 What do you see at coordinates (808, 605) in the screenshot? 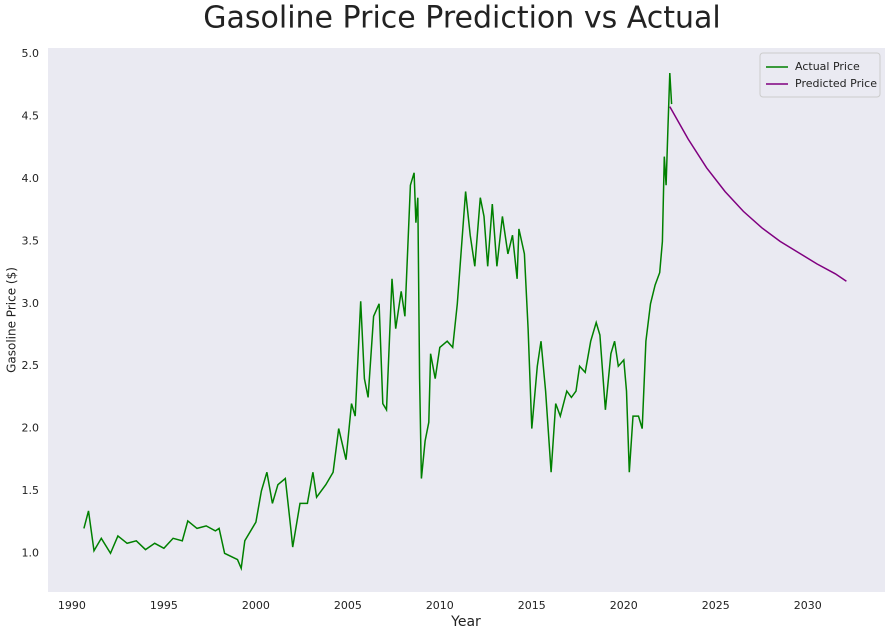
I see `x-tick-label: 2030` at bounding box center [808, 605].